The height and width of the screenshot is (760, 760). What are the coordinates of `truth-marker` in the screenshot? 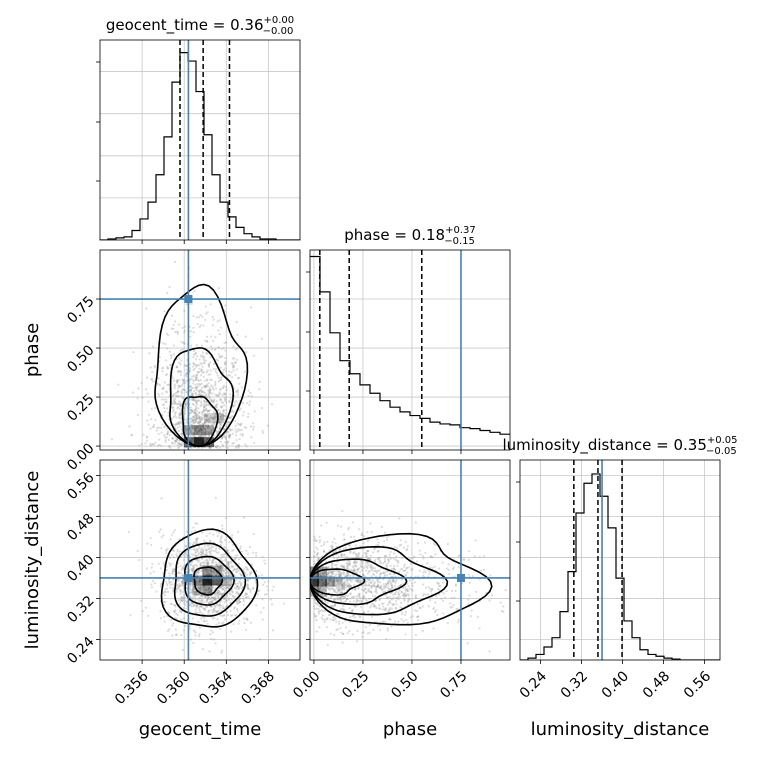 It's located at (188, 577).